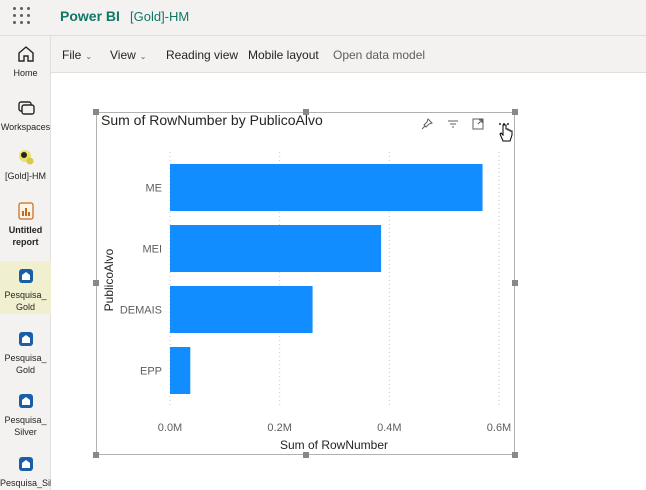  What do you see at coordinates (427, 124) in the screenshot?
I see `pin-icon` at bounding box center [427, 124].